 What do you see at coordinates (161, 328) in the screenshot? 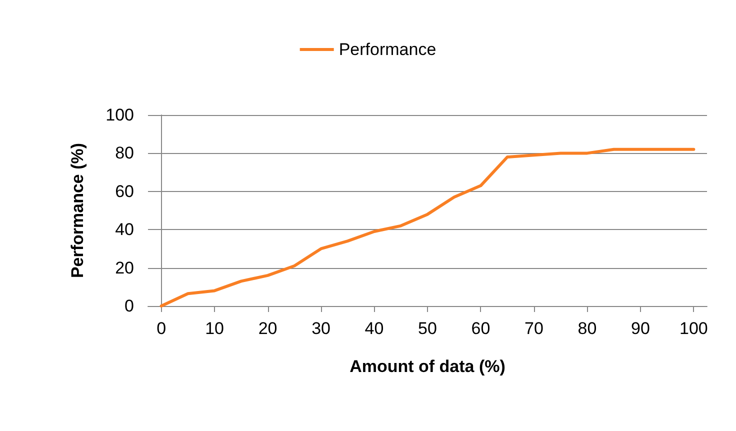
I see `x-tick-label: 0` at bounding box center [161, 328].